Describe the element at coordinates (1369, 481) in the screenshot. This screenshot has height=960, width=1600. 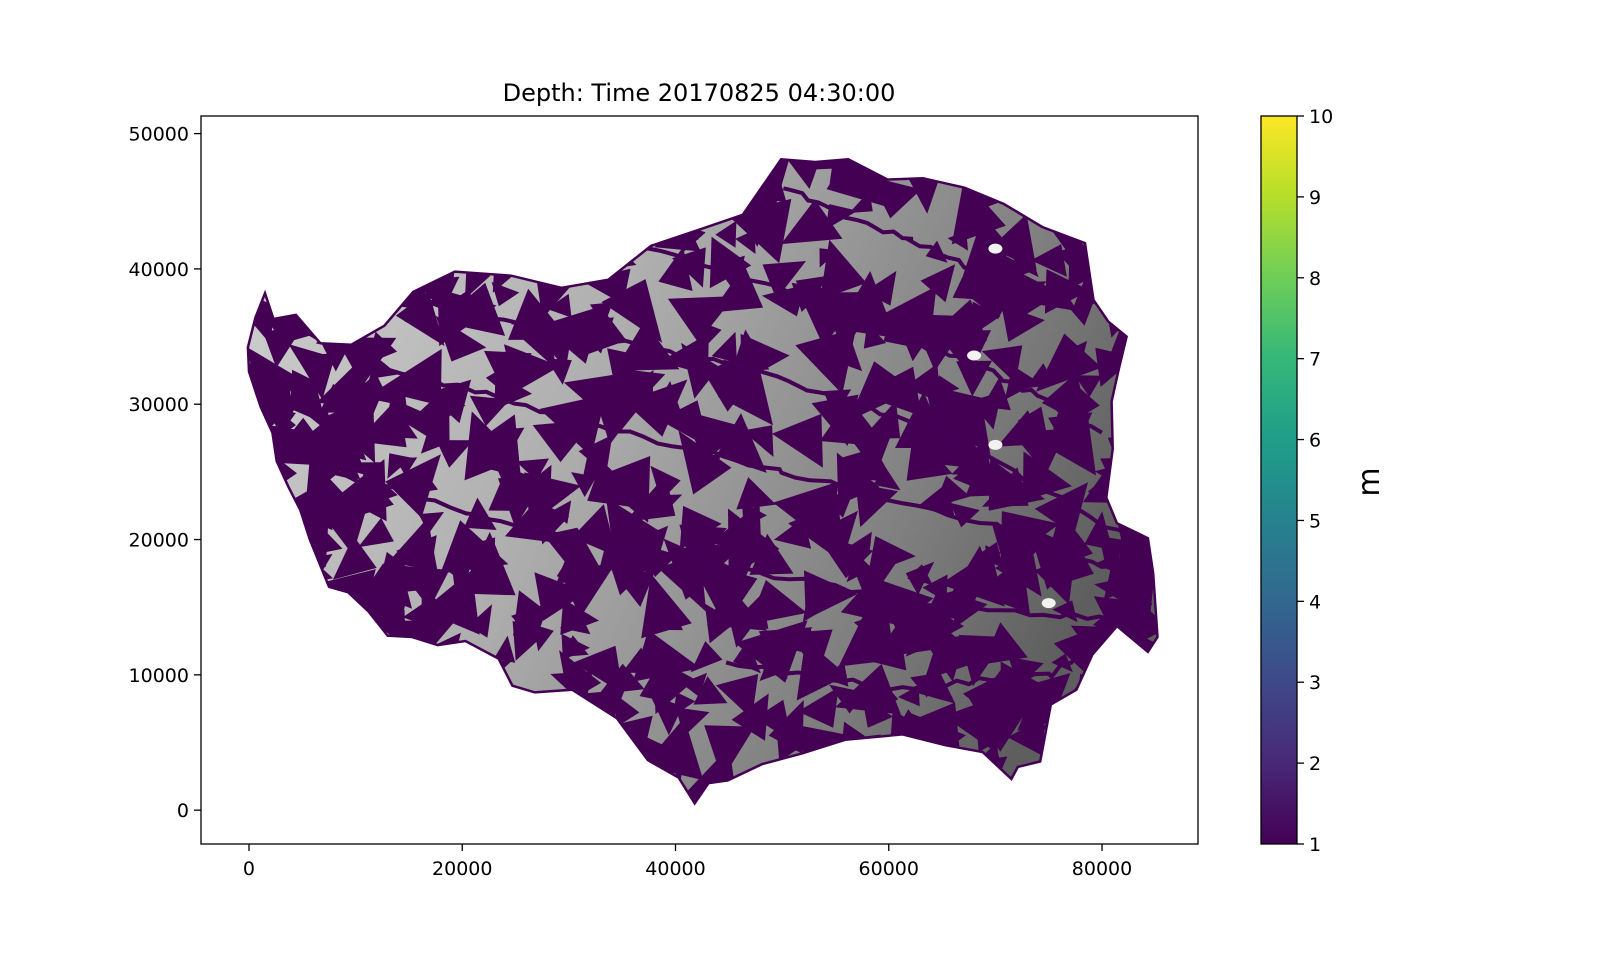
I see `colorbar-label: m` at that location.